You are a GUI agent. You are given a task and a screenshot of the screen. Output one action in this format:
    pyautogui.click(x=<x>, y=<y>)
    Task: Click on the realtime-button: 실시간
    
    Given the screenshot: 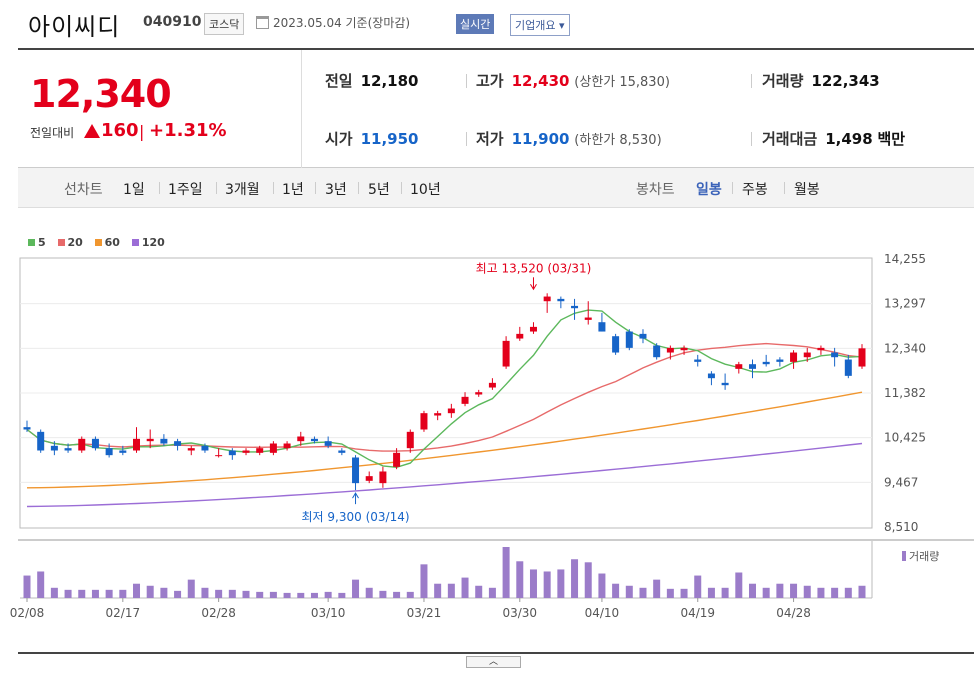 What is the action you would take?
    pyautogui.click(x=475, y=24)
    